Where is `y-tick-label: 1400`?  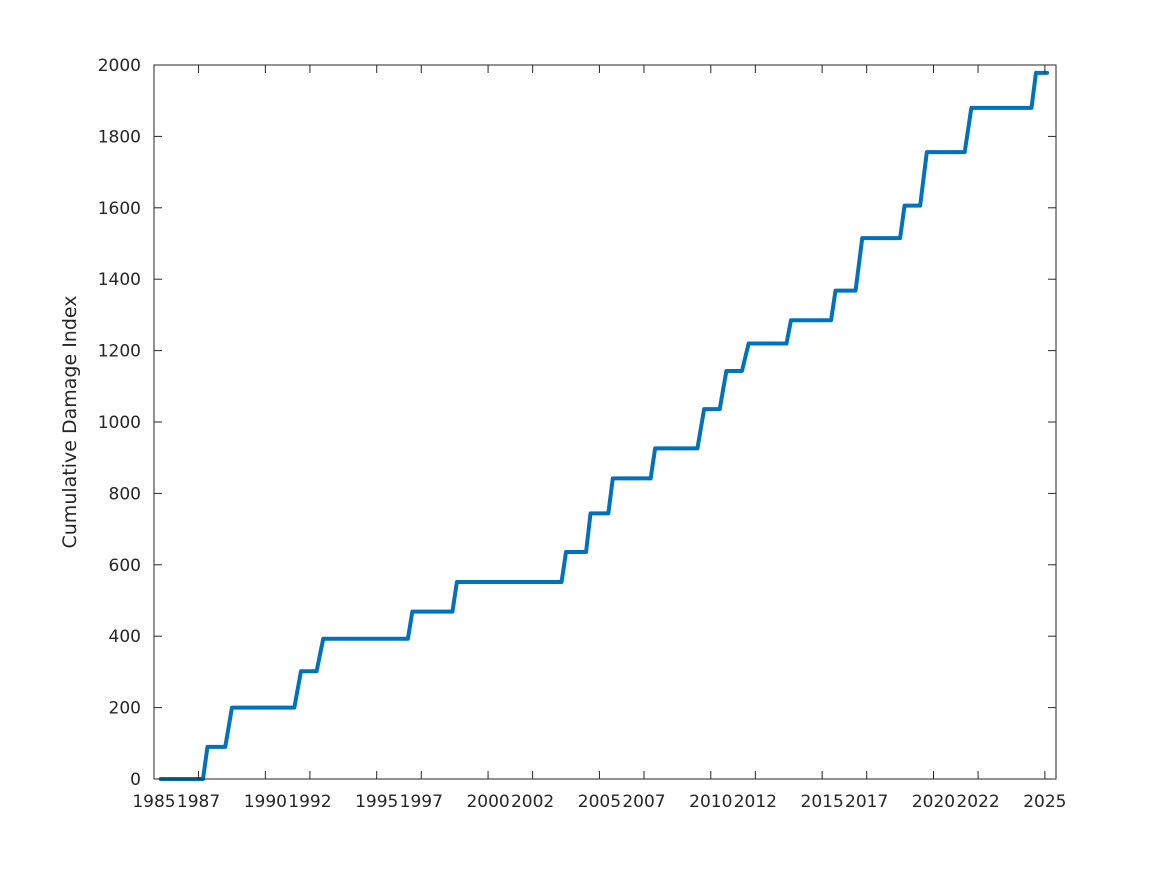
y-tick-label: 1400 is located at coordinates (119, 280).